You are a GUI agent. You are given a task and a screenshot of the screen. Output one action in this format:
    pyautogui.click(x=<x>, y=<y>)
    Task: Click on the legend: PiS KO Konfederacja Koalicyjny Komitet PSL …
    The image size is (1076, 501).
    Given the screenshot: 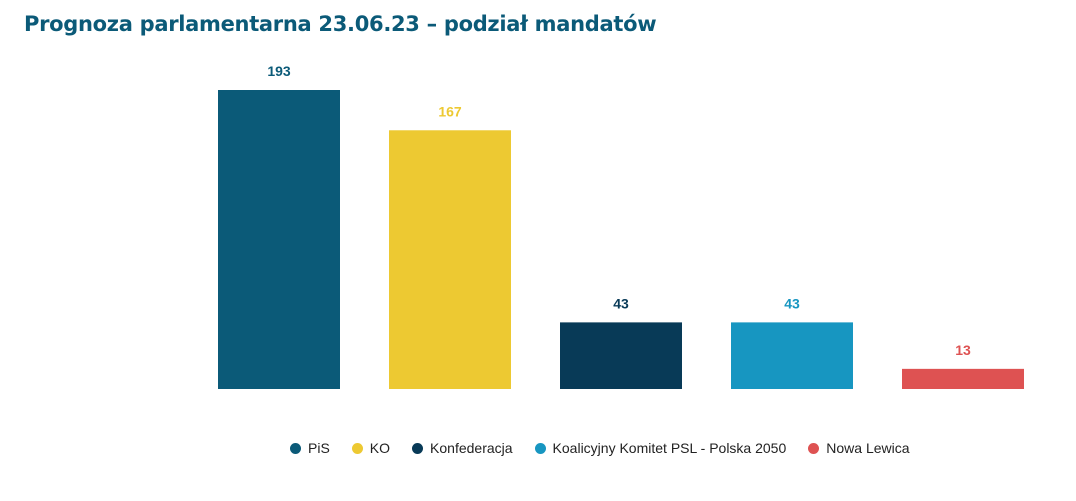 What is the action you would take?
    pyautogui.click(x=600, y=448)
    